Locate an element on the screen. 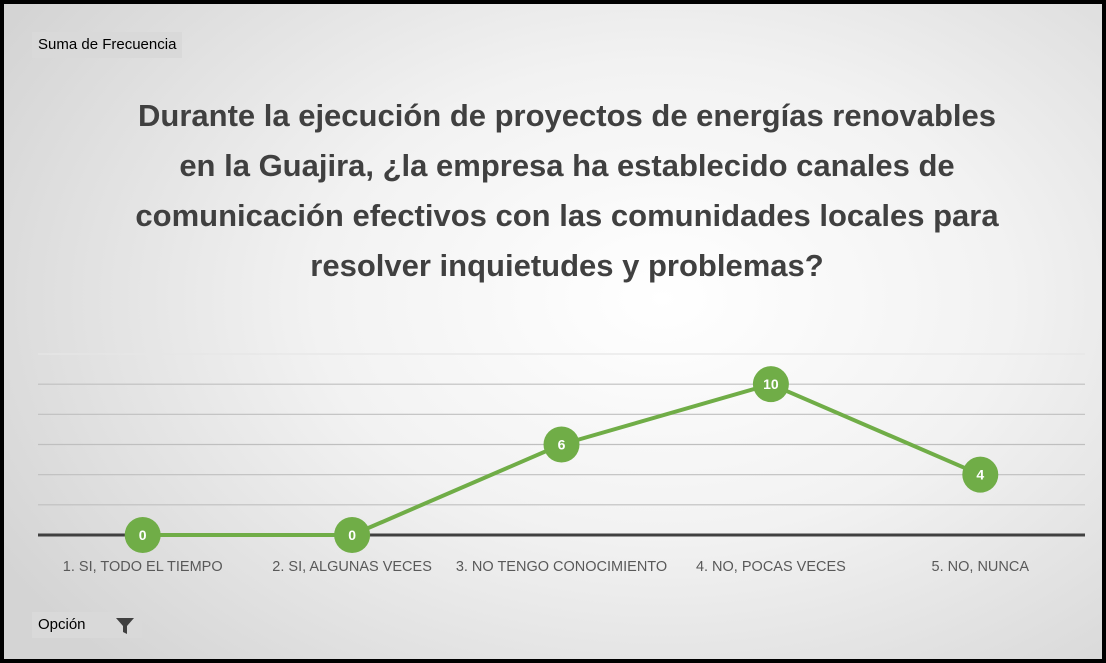 This screenshot has height=663, width=1106. x-tick-label: 2. SI, ALGUNAS VECES is located at coordinates (352, 567).